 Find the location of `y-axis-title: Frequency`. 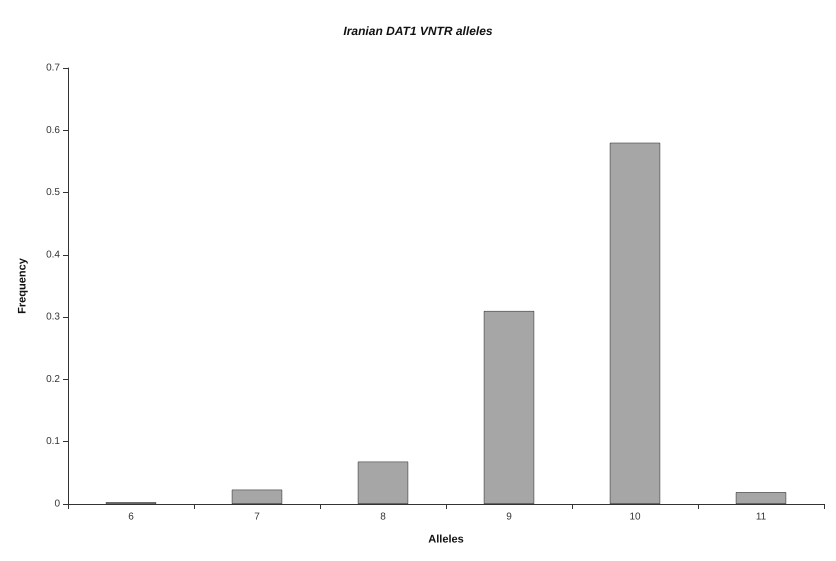

y-axis-title: Frequency is located at coordinates (22, 285).